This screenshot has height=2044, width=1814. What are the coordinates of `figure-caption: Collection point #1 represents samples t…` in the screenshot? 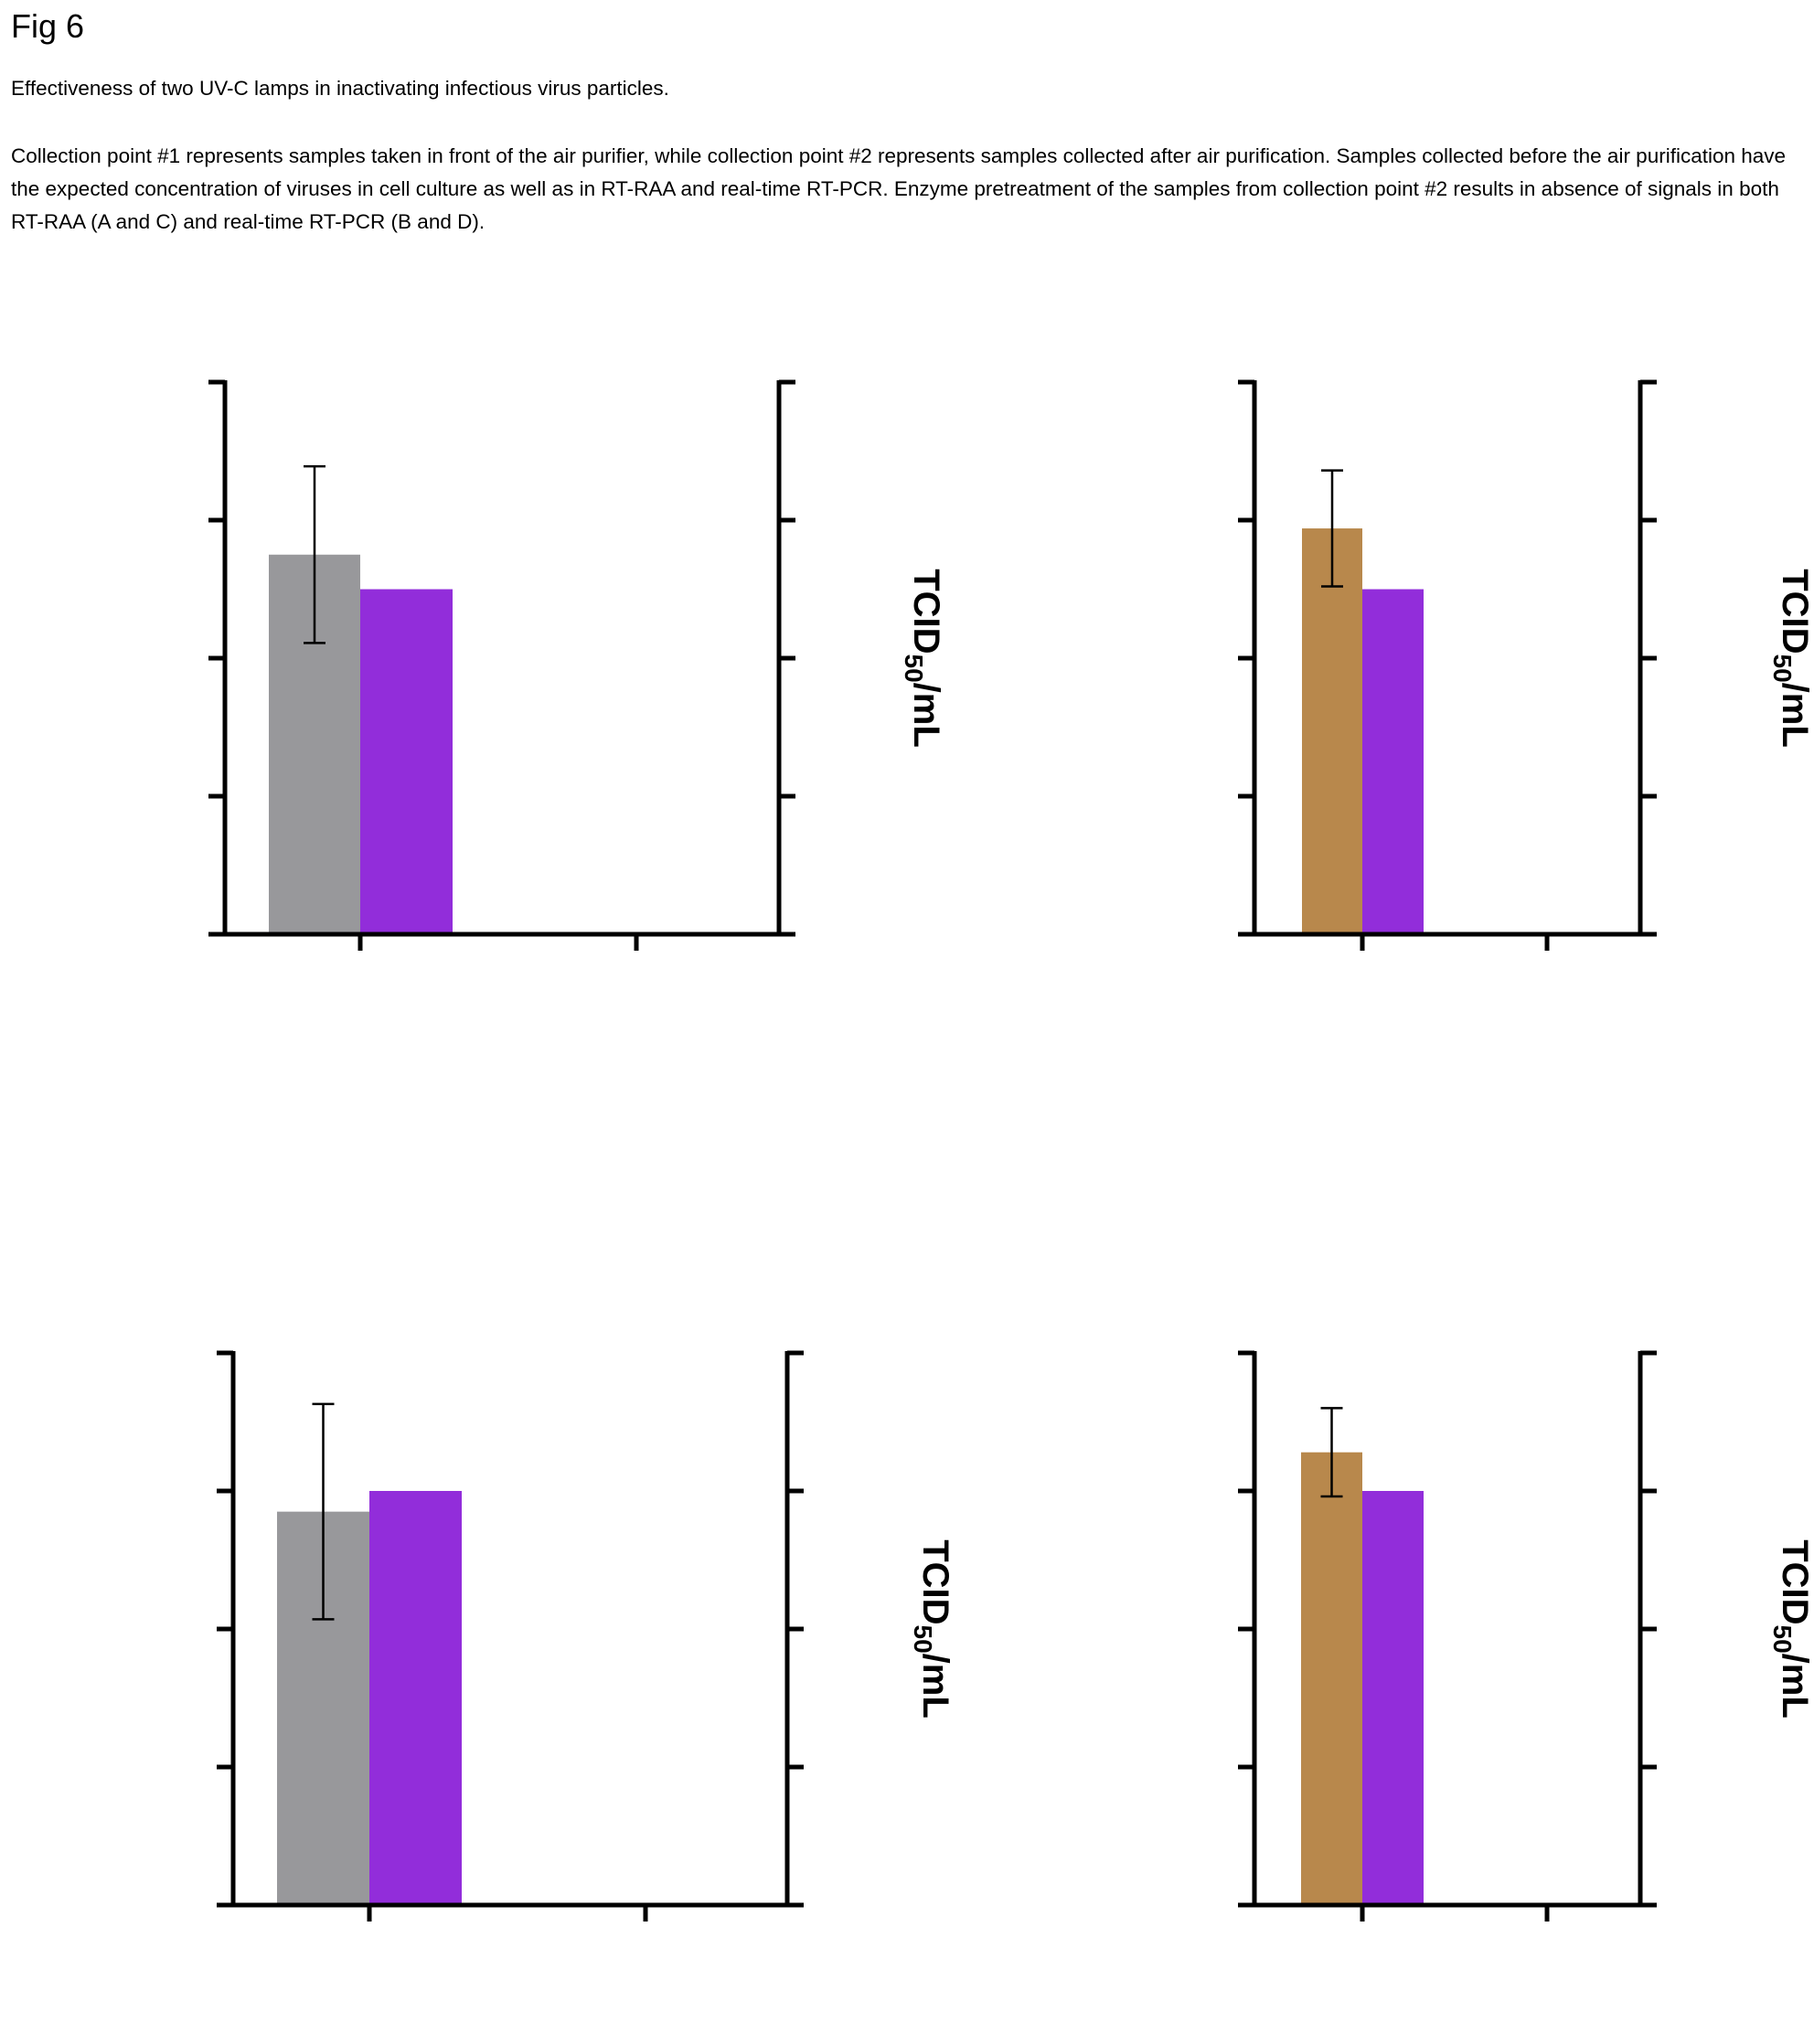 It's located at (899, 188).